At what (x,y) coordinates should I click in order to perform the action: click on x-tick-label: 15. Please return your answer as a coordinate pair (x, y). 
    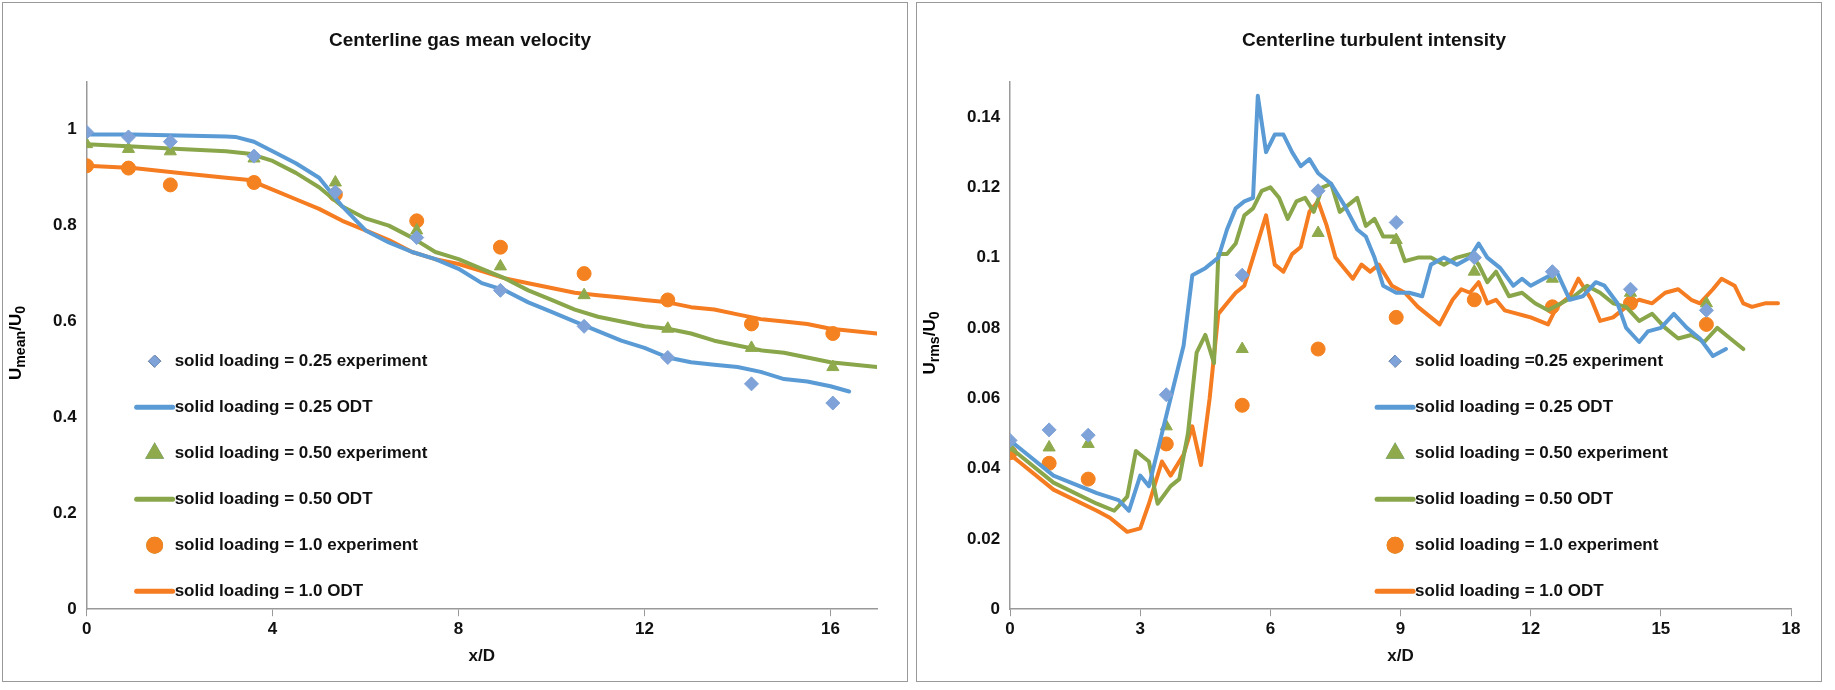
    Looking at the image, I should click on (1661, 629).